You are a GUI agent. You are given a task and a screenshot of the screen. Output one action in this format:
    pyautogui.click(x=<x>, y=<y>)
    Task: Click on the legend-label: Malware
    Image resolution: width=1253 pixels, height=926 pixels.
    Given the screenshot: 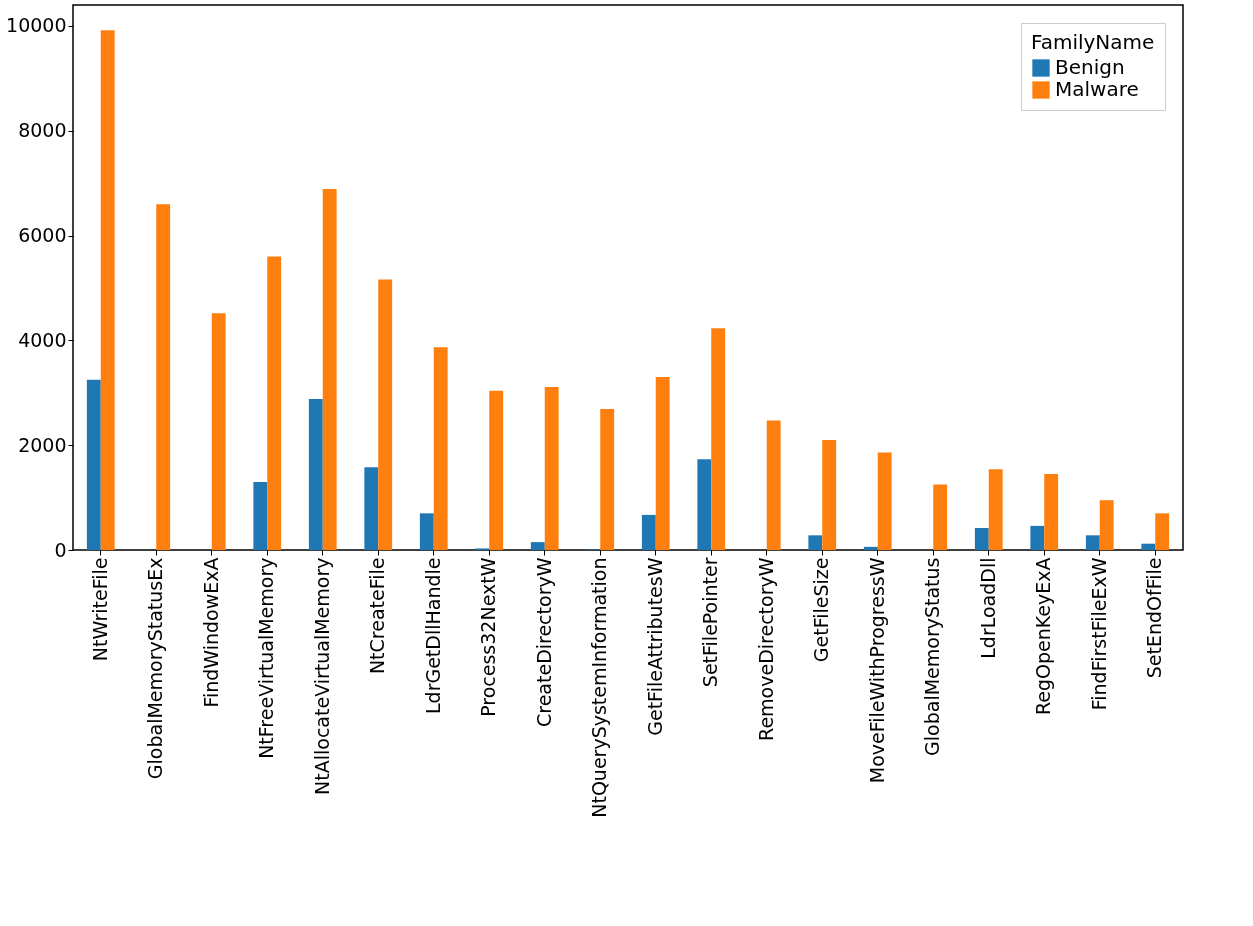 What is the action you would take?
    pyautogui.click(x=1097, y=89)
    